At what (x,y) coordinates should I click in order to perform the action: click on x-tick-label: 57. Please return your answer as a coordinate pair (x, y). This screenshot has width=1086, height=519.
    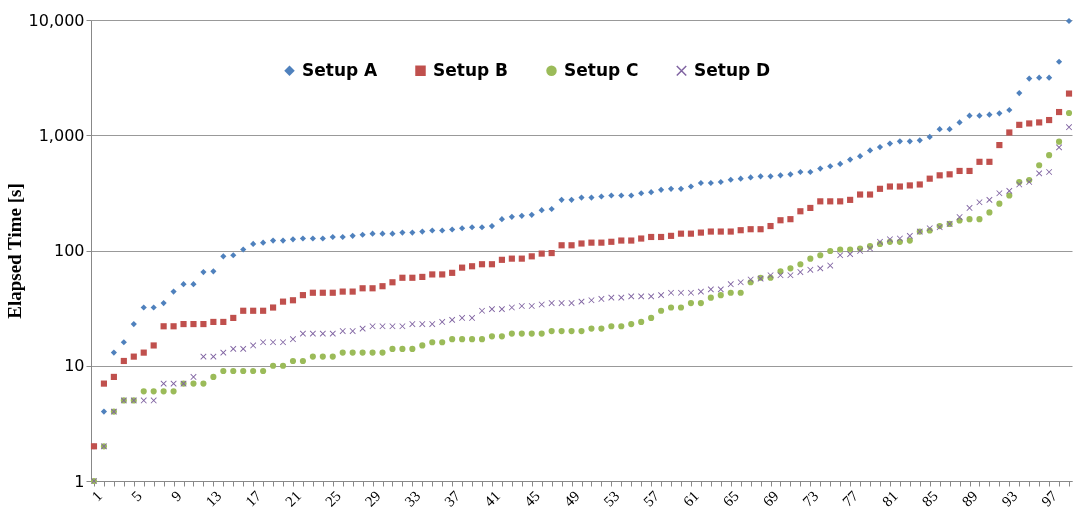
    Looking at the image, I should click on (651, 498).